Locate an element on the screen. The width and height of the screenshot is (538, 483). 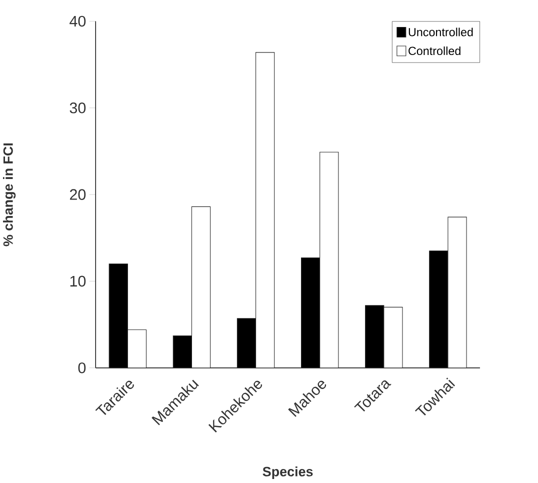
y-tick-label: 40 is located at coordinates (78, 21).